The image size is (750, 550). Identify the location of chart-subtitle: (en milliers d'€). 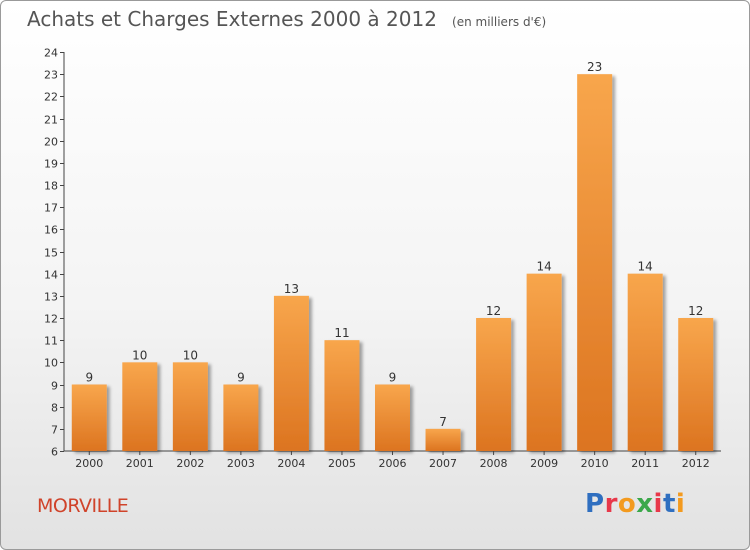
(499, 22).